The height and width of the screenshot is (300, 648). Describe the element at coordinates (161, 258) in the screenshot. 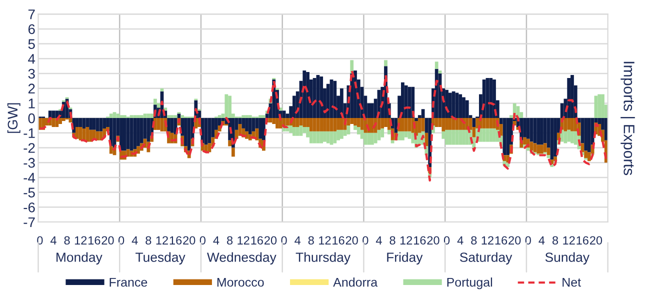

I see `text: Tuesday` at that location.